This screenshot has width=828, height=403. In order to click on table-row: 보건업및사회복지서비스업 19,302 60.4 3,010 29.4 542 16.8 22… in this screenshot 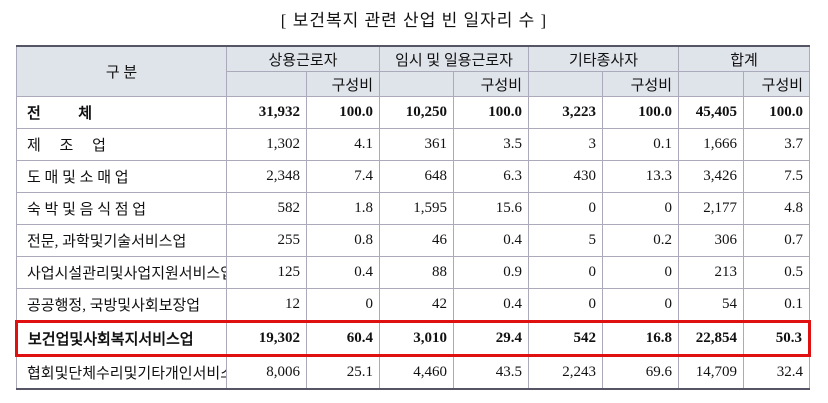, I will do `click(413, 338)`.